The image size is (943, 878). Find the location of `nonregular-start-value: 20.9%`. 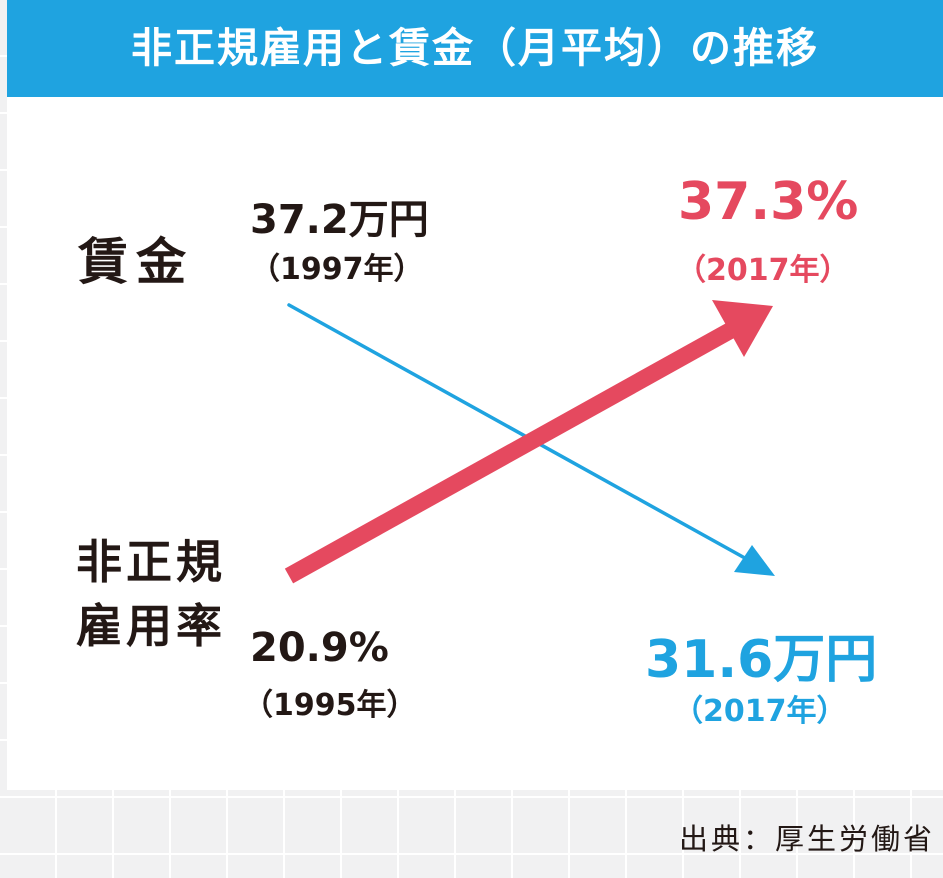

nonregular-start-value: 20.9% is located at coordinates (319, 648).